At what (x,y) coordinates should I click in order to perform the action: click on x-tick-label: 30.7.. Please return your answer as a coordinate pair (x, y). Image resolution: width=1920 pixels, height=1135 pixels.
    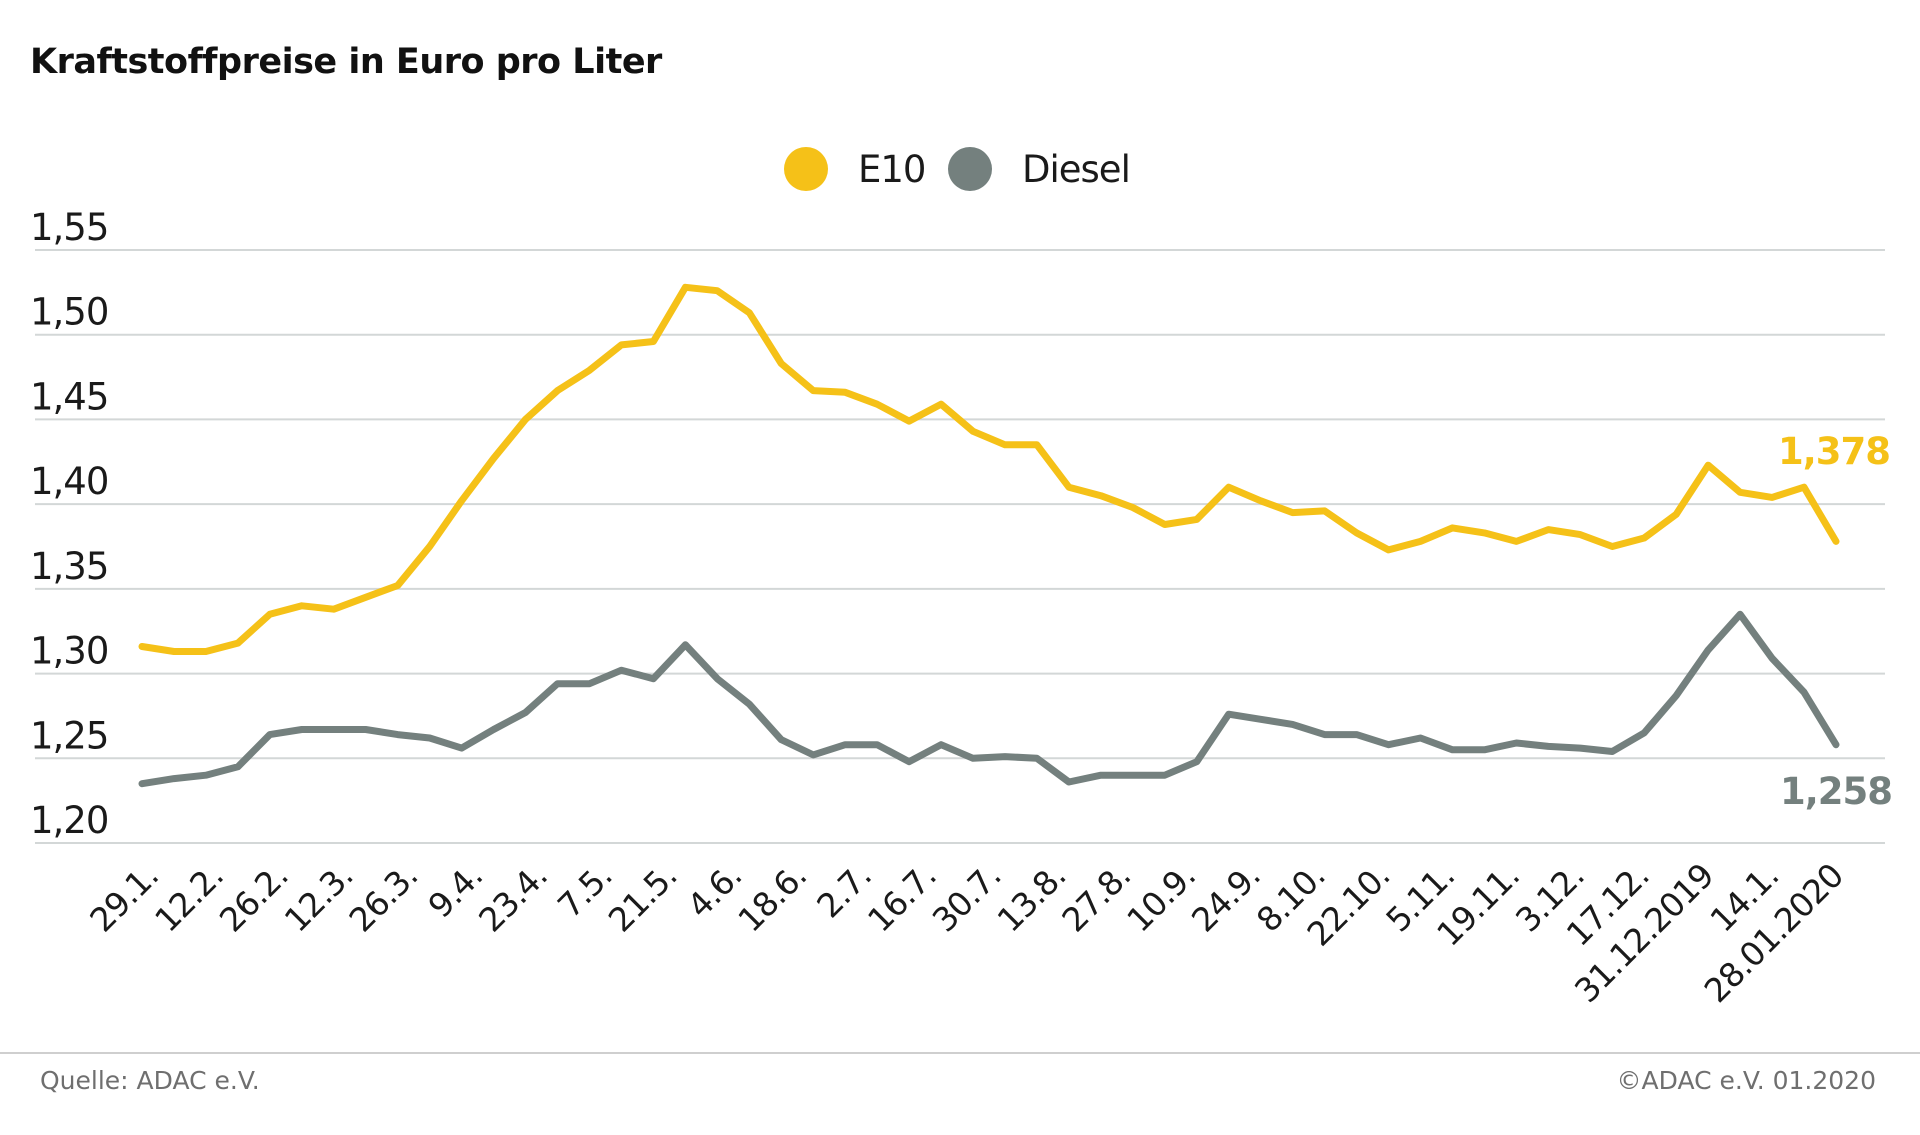
    Looking at the image, I should click on (966, 897).